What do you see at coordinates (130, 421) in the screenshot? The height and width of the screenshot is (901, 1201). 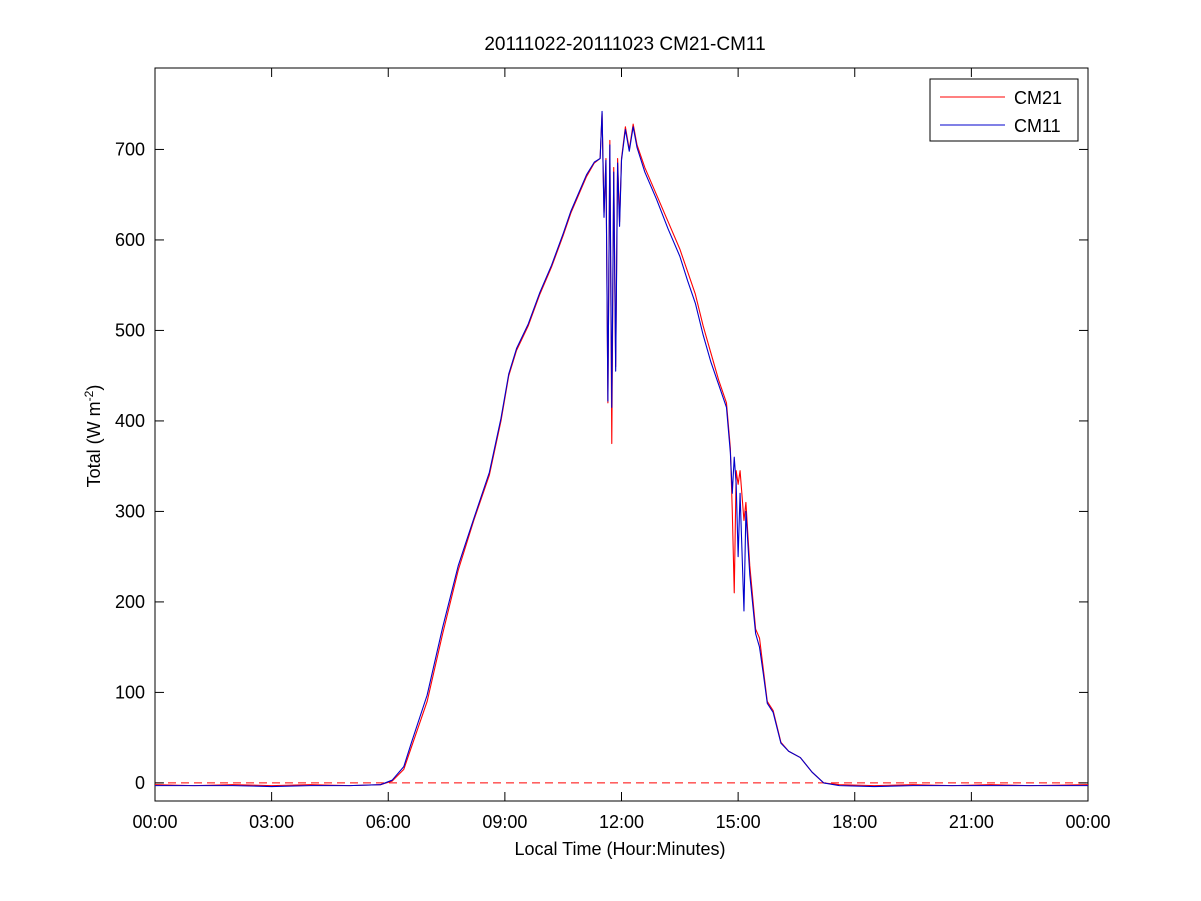 I see `y-tick-label: 400` at bounding box center [130, 421].